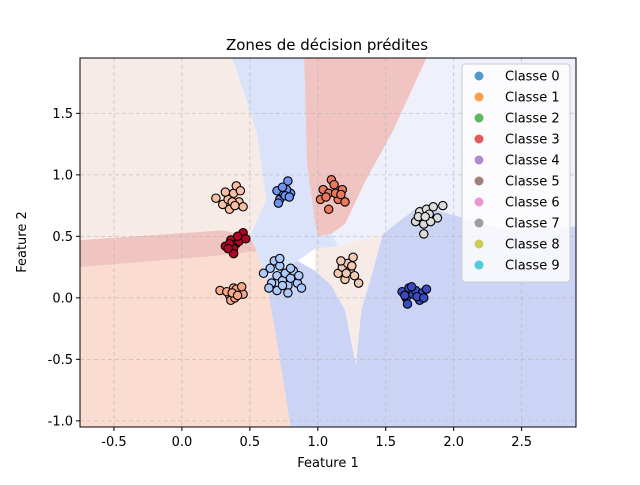  Describe the element at coordinates (453, 442) in the screenshot. I see `x-tick-label: 2.0` at that location.